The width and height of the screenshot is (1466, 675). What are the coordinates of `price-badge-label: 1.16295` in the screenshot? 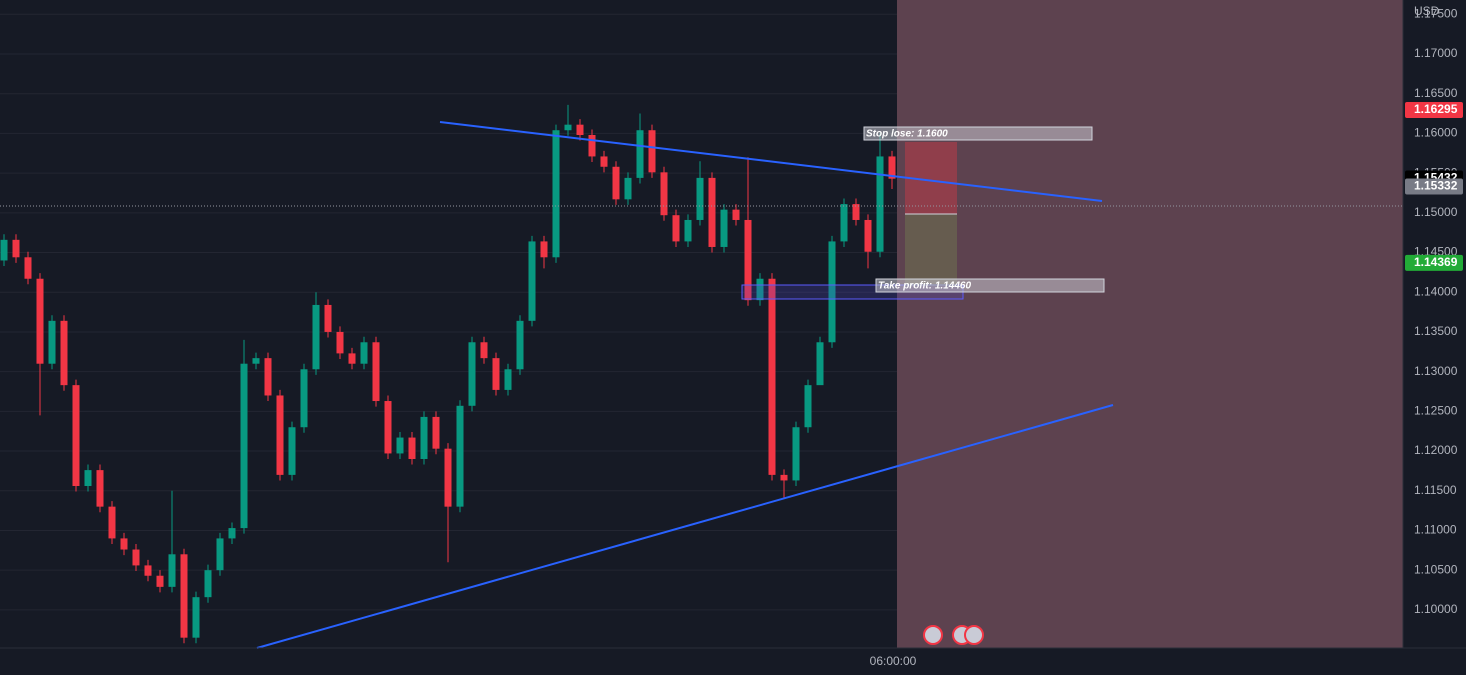 It's located at (1436, 109).